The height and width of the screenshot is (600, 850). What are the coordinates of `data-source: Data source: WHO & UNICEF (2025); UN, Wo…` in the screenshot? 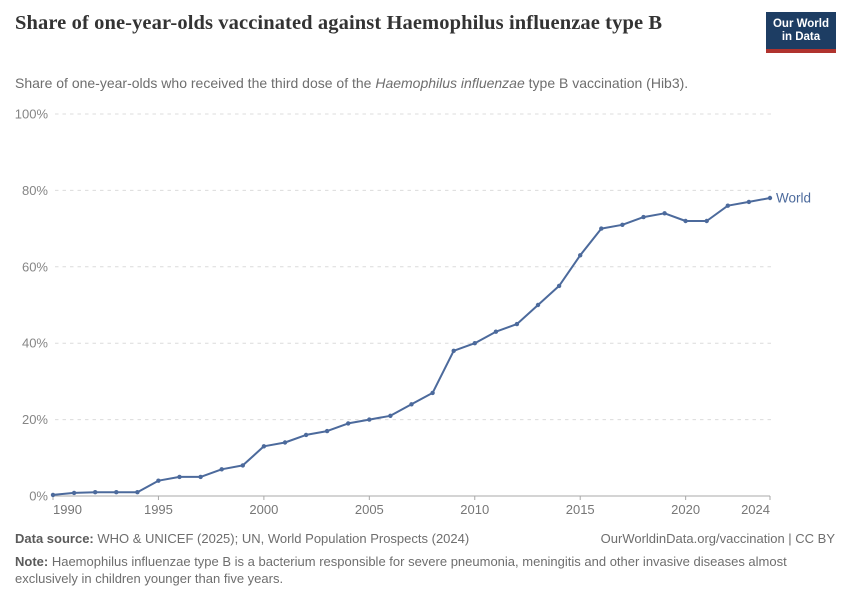 It's located at (242, 538).